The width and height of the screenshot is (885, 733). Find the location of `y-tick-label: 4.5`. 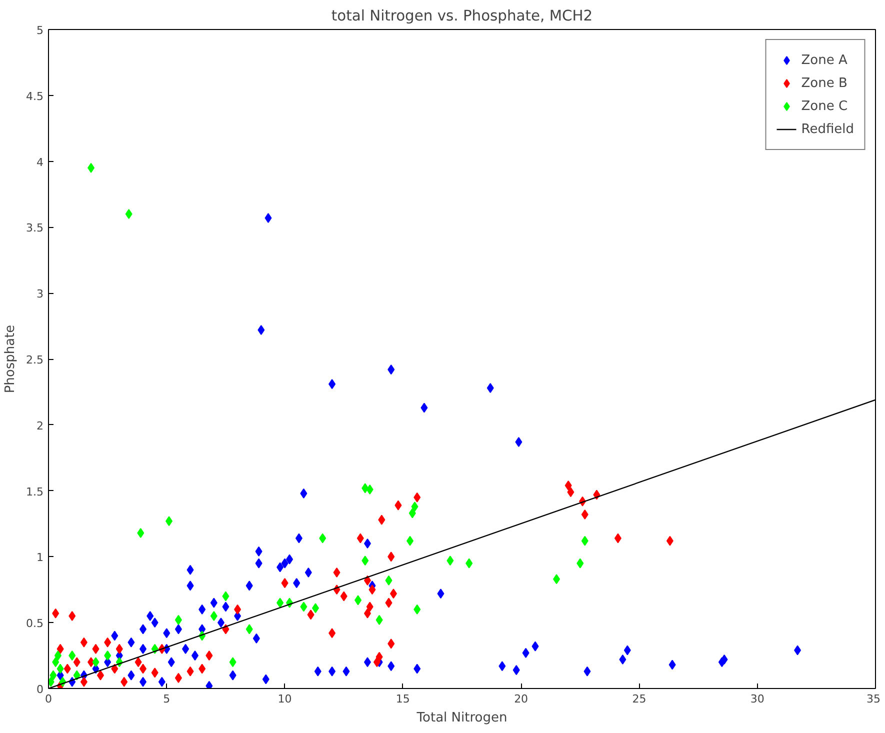

y-tick-label: 4.5 is located at coordinates (35, 96).